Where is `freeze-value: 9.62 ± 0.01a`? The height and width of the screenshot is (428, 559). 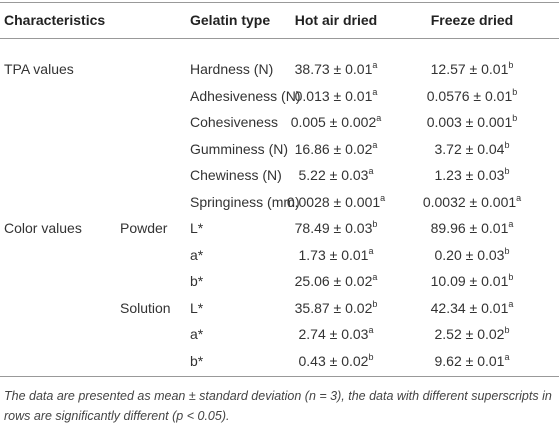
freeze-value: 9.62 ± 0.01a is located at coordinates (472, 360).